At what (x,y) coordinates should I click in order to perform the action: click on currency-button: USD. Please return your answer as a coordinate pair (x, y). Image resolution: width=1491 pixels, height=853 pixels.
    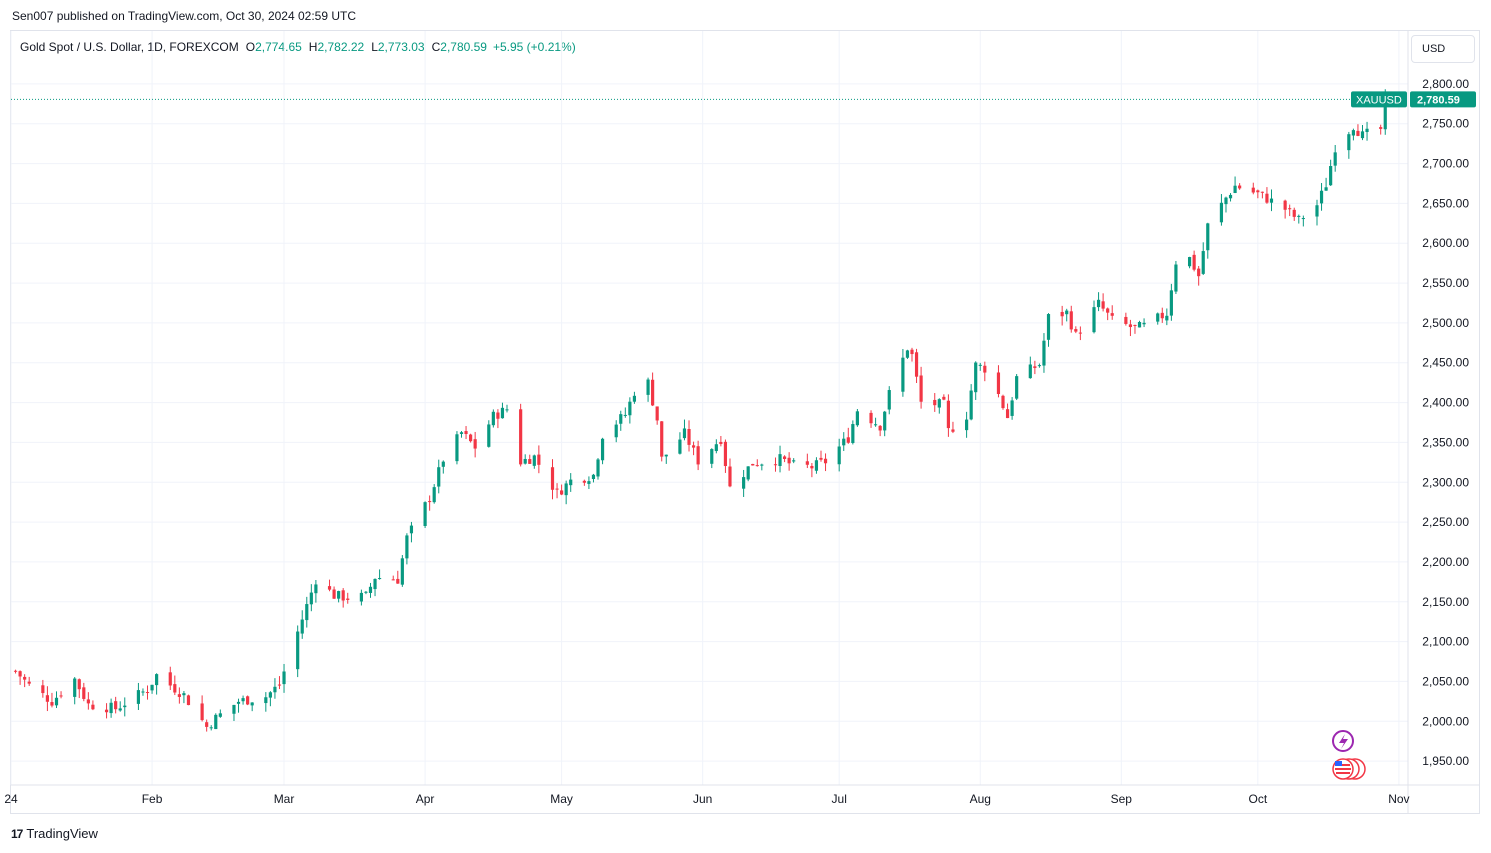
    Looking at the image, I should click on (1443, 49).